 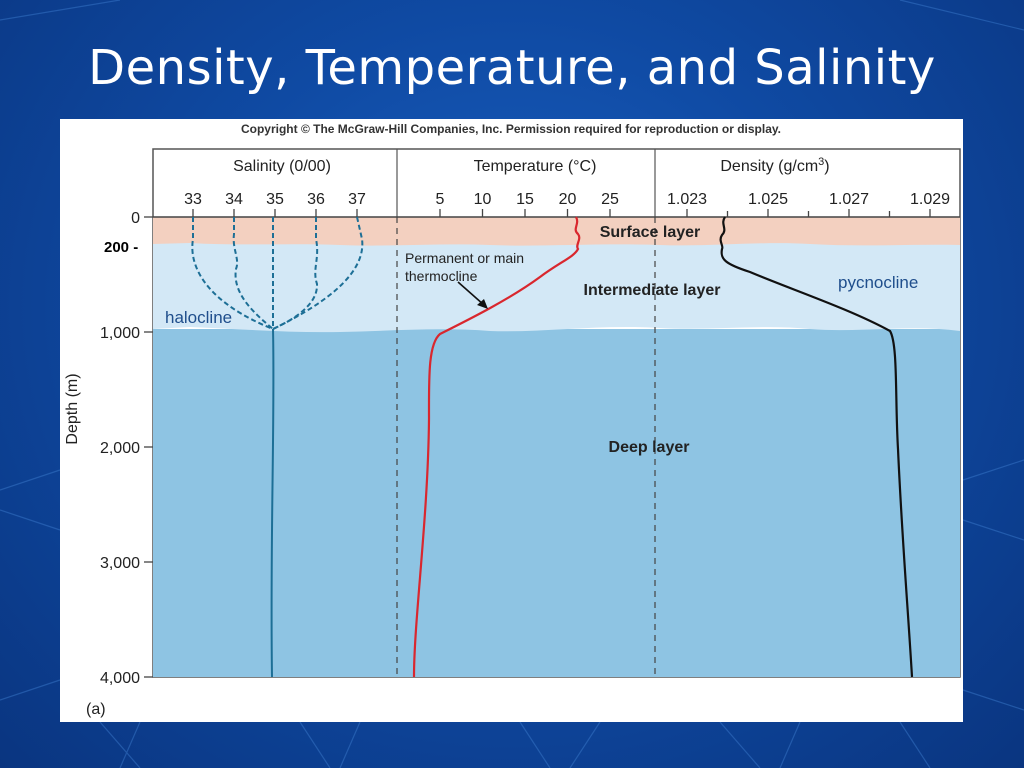 What do you see at coordinates (496, 447) in the screenshot?
I see `temperature-curve` at bounding box center [496, 447].